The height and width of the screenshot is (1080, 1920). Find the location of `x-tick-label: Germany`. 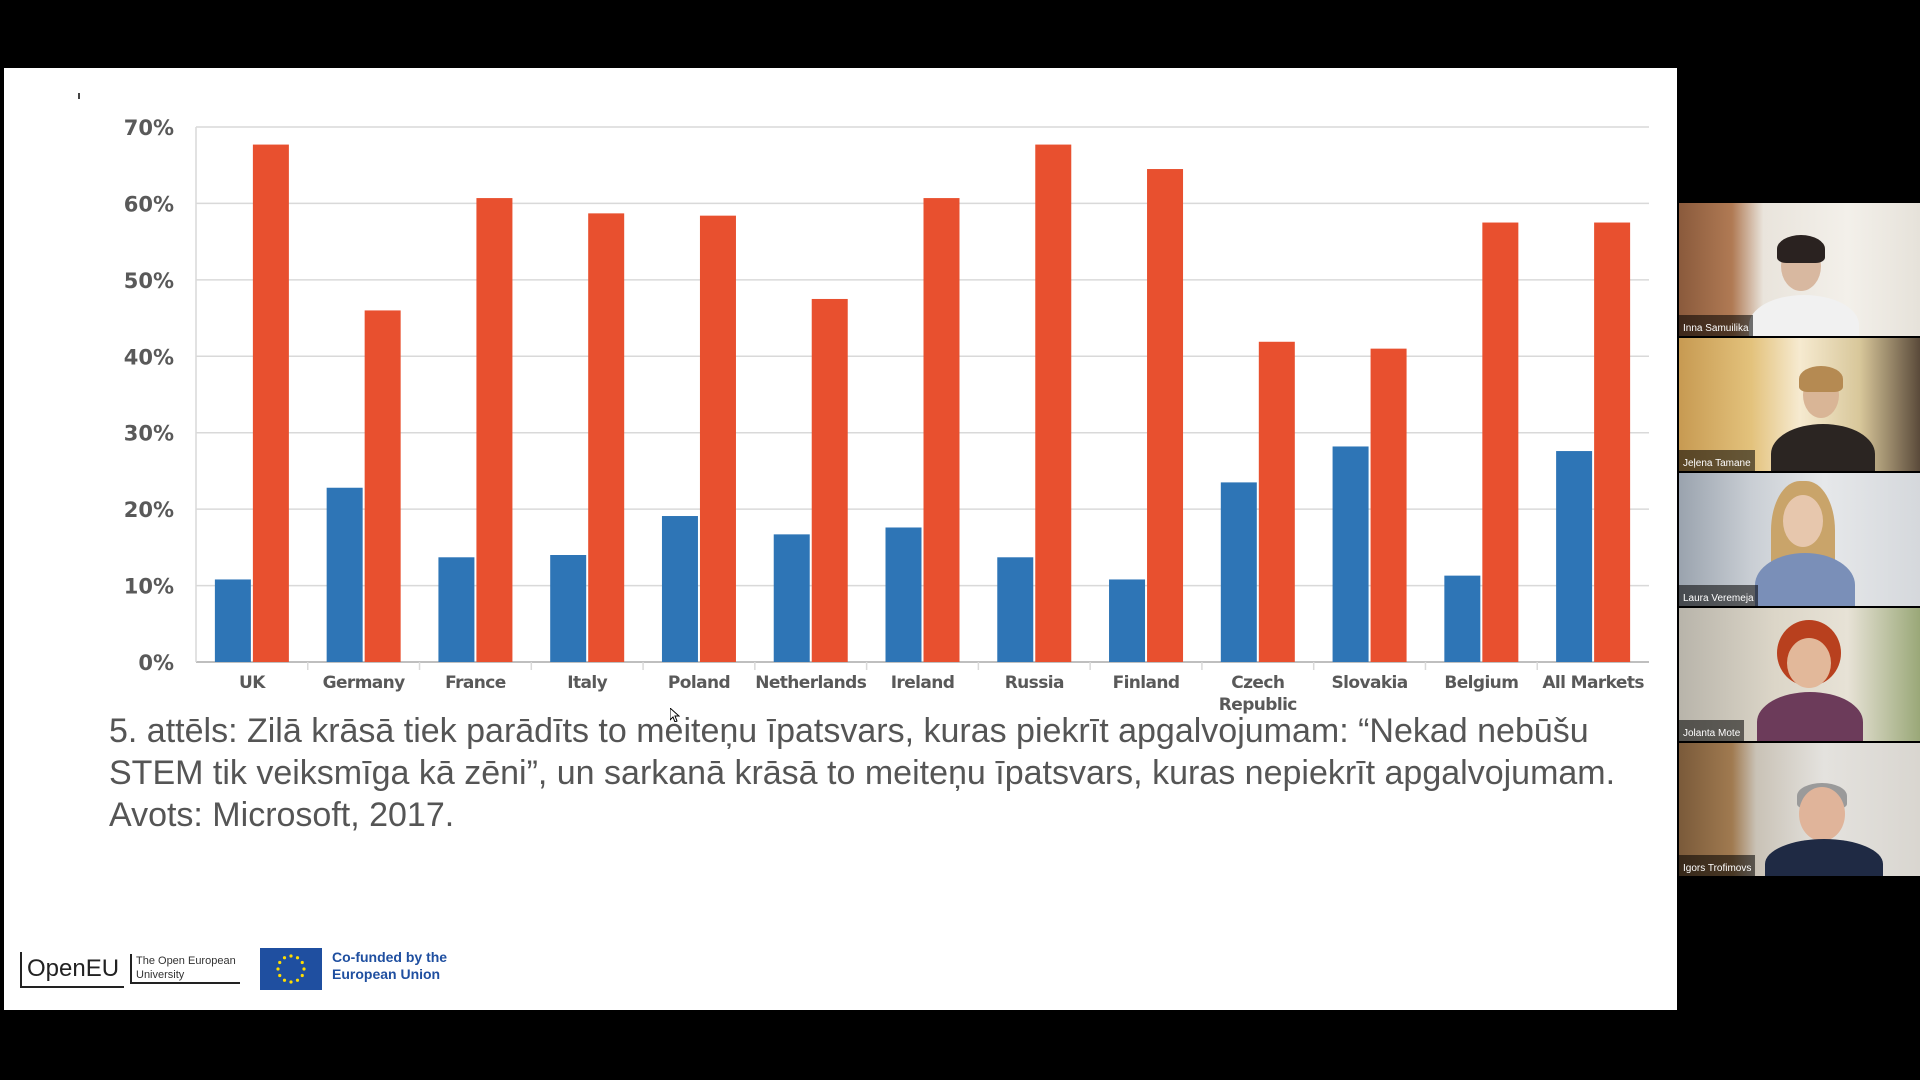

x-tick-label: Germany is located at coordinates (364, 683).